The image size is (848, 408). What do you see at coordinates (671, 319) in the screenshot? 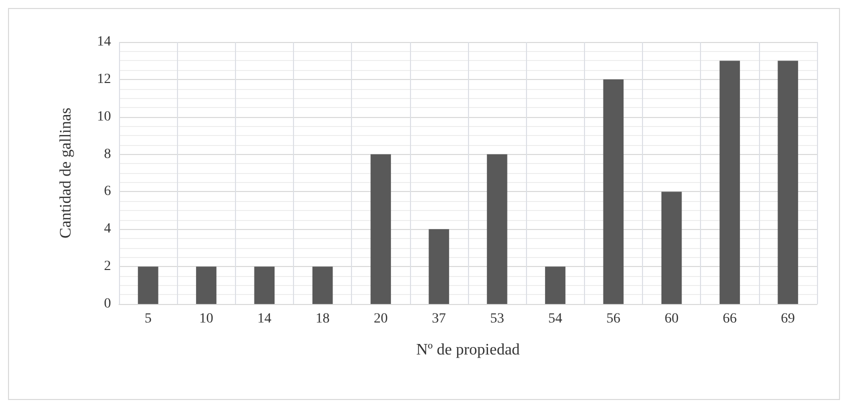
I see `x-tick-label: 60` at bounding box center [671, 319].